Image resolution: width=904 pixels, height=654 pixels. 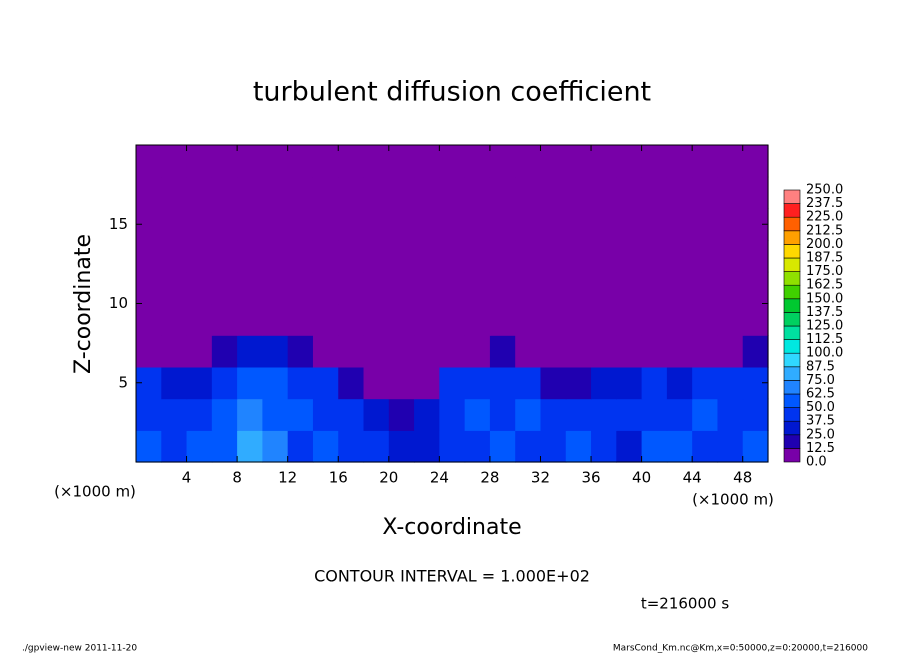 What do you see at coordinates (820, 448) in the screenshot?
I see `colorbar-label: 12.5` at bounding box center [820, 448].